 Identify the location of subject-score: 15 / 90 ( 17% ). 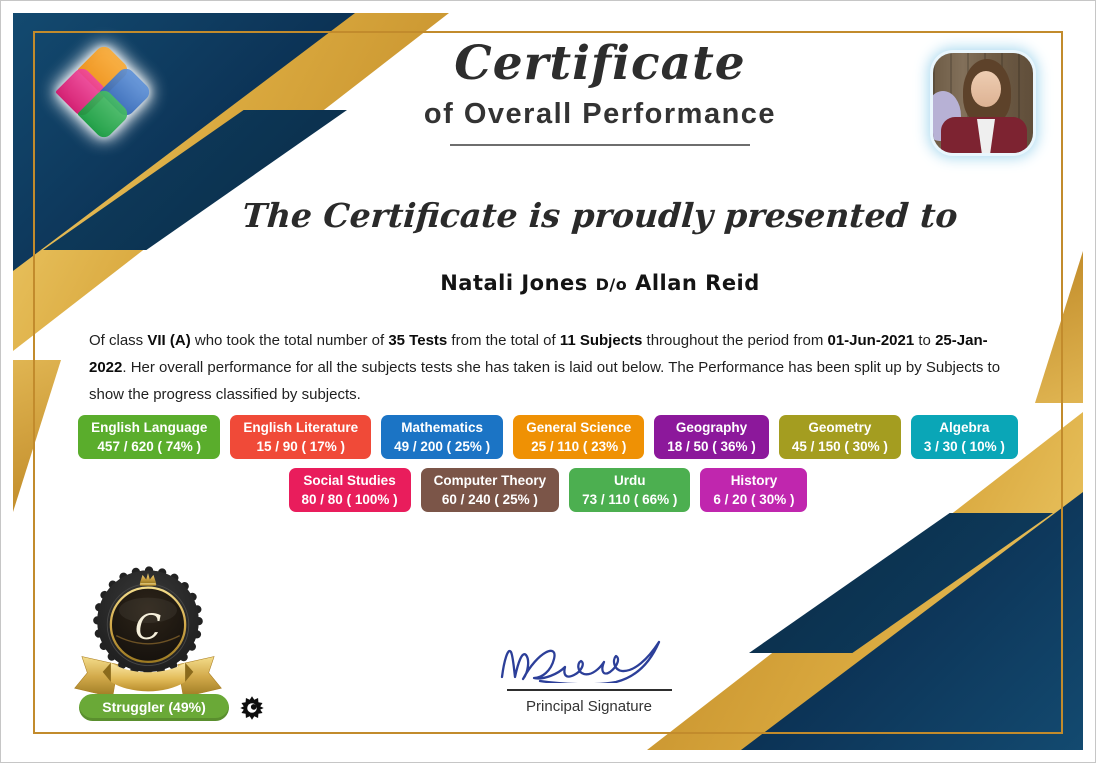
(301, 446).